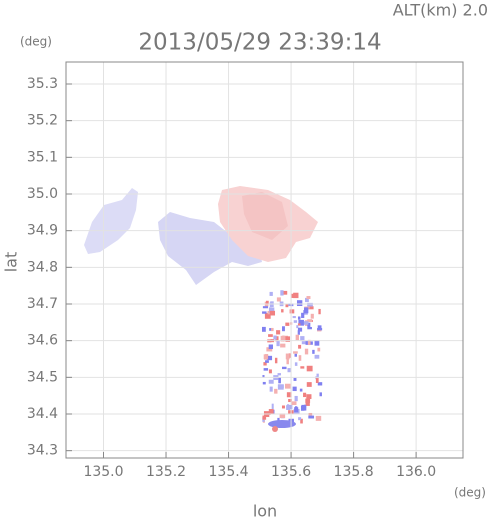 The height and width of the screenshot is (521, 491). I want to click on x-axis-label: lon, so click(265, 511).